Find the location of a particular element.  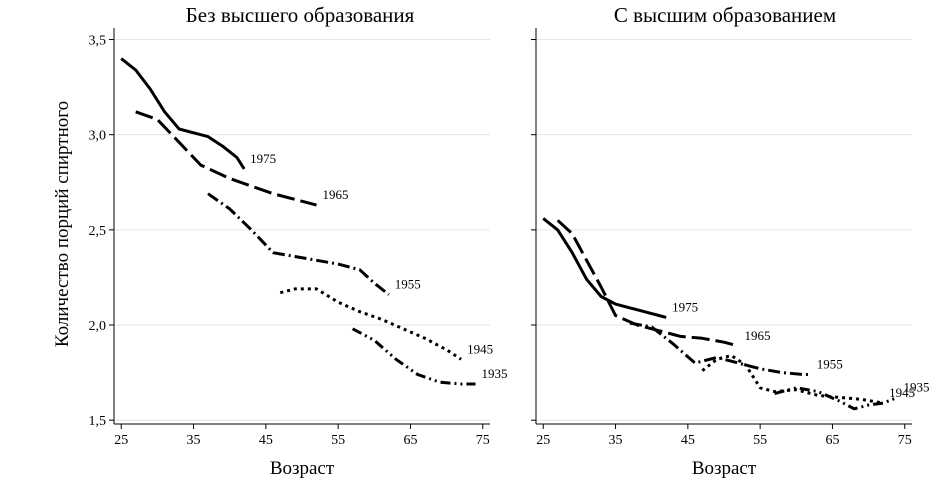

y-tick-label: 2,5 is located at coordinates (98, 231).